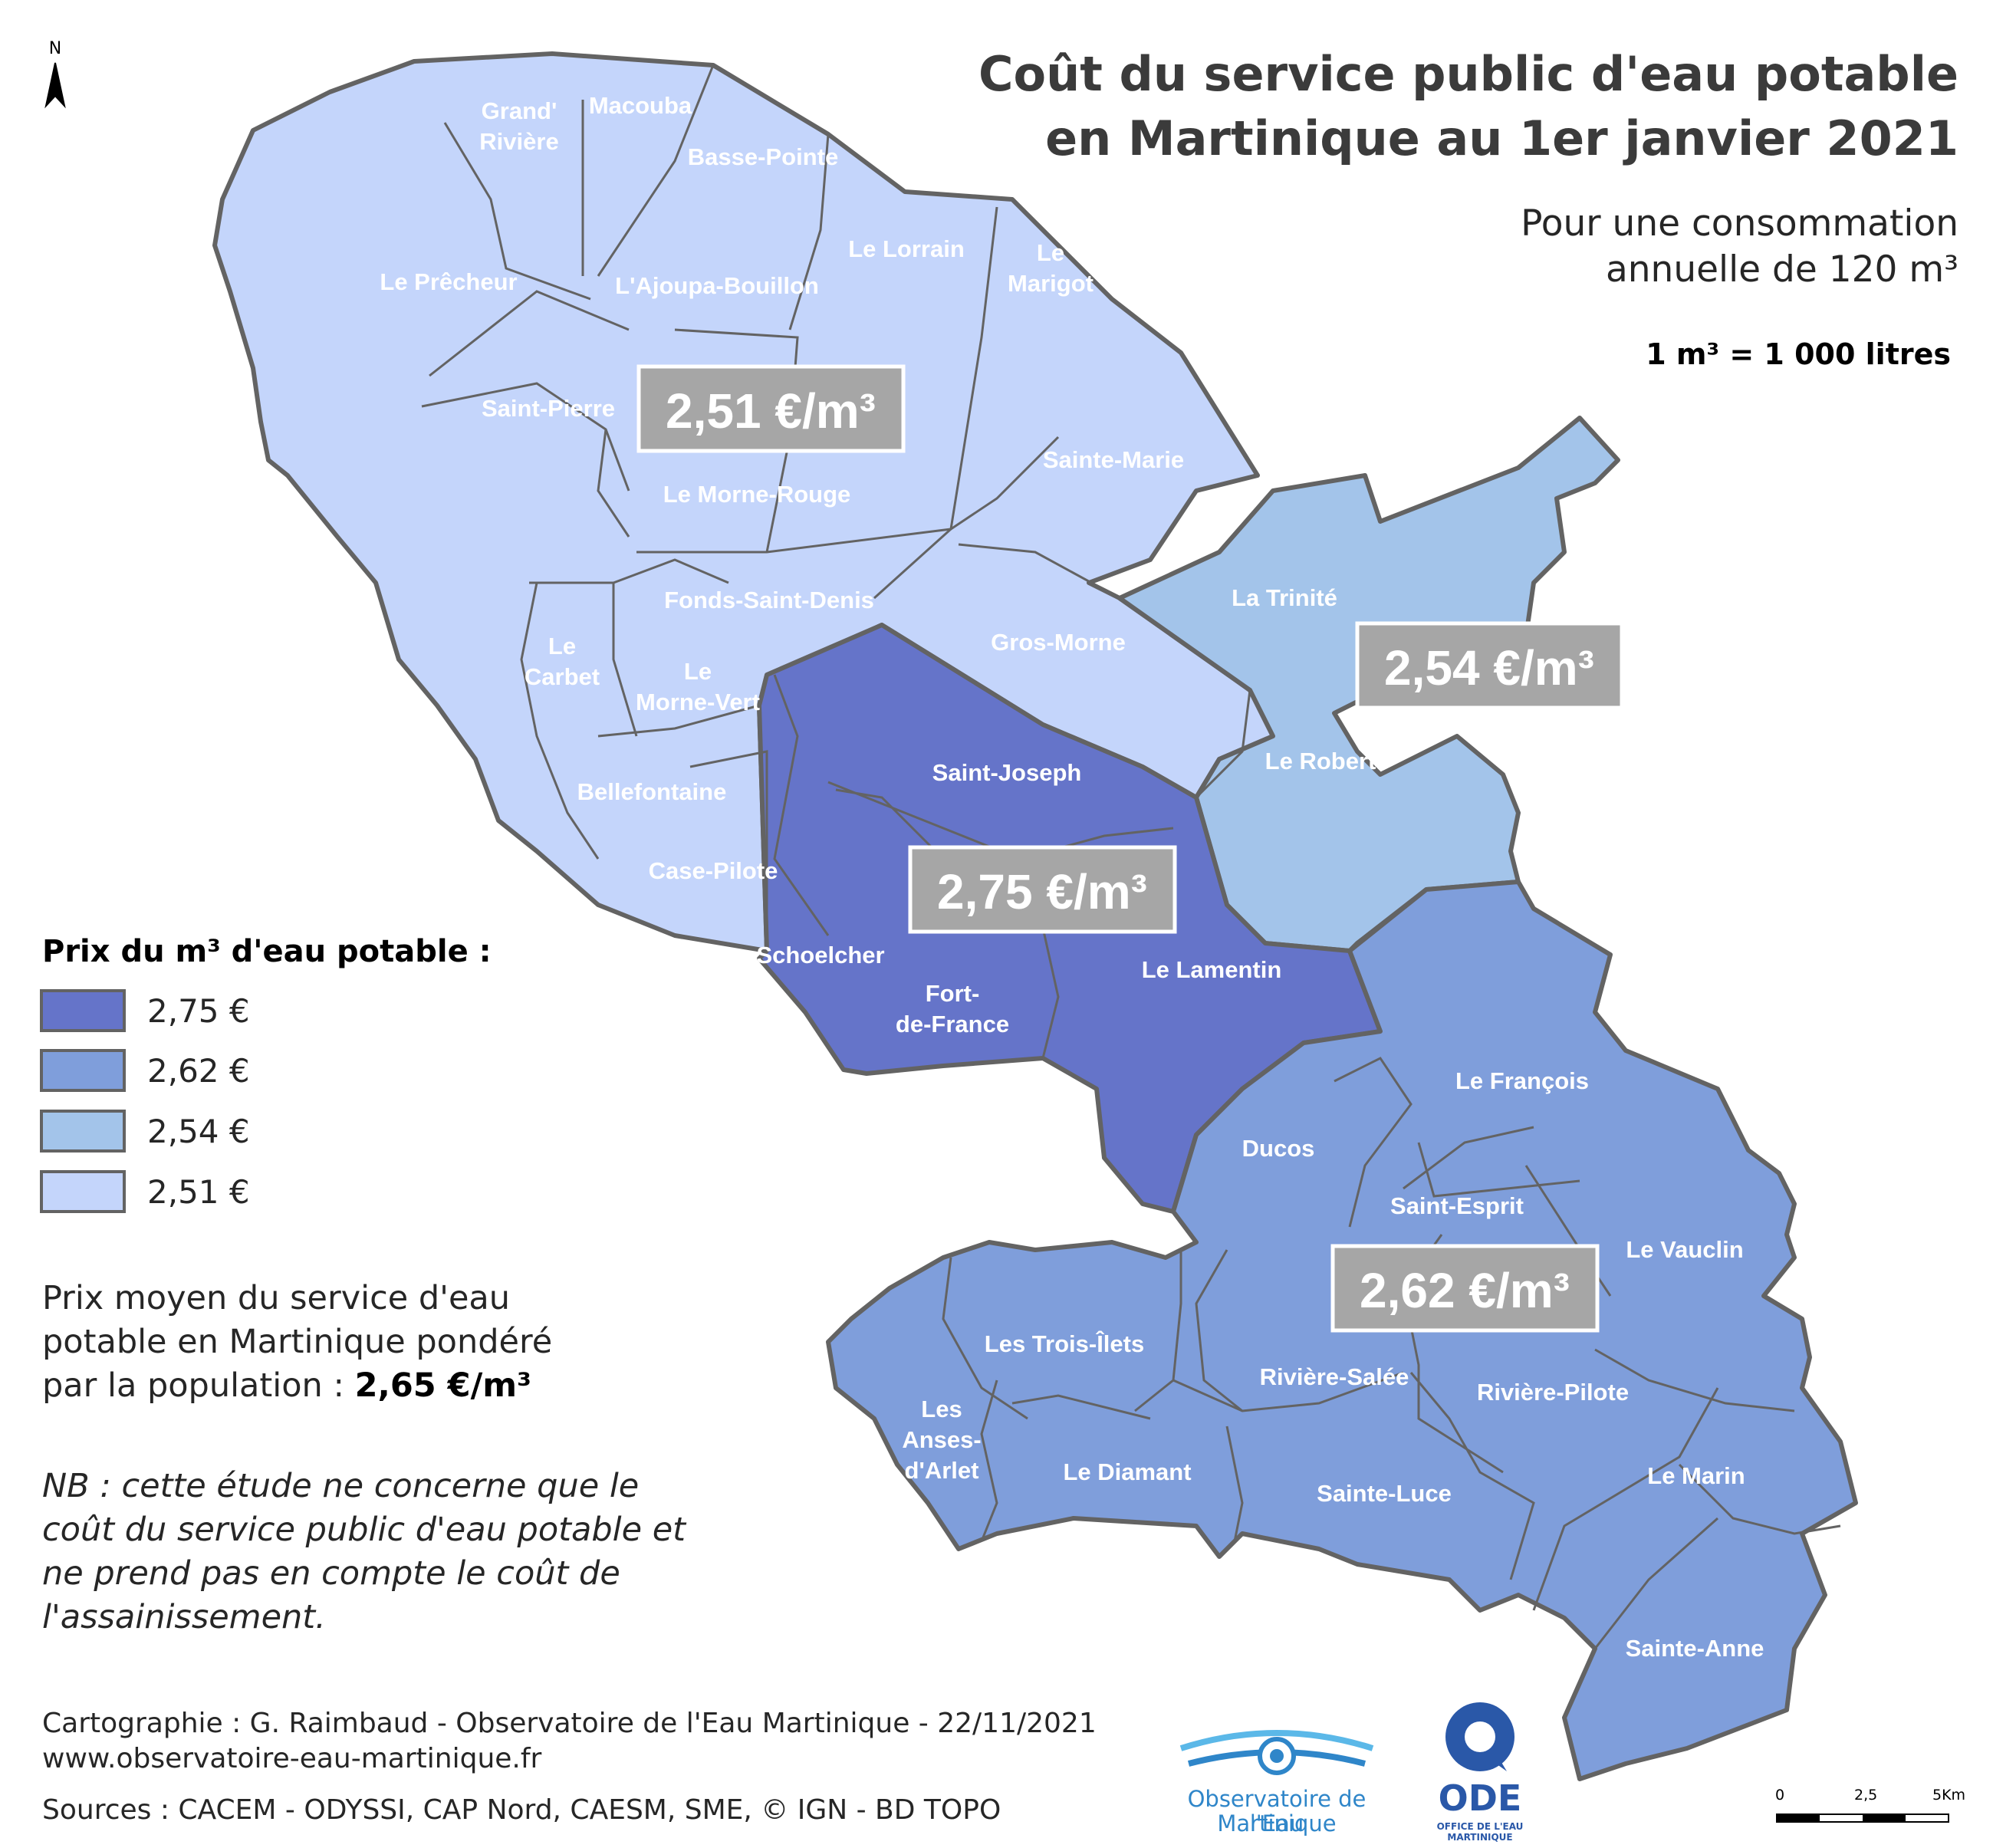  I want to click on north-arrow-icon: N, so click(55, 74).